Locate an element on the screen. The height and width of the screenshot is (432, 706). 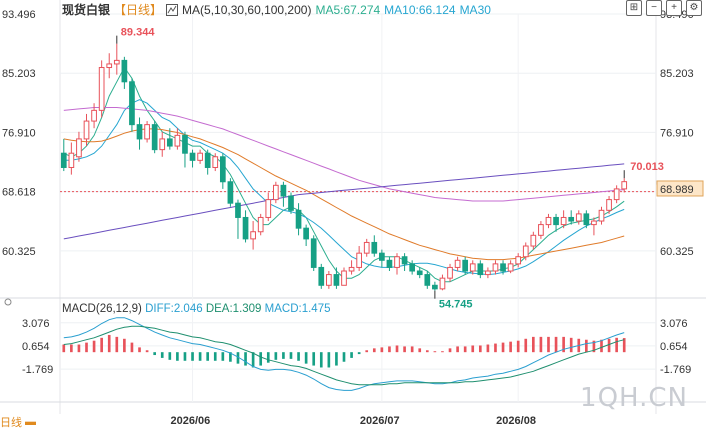
period-selector: 日线 ▬ is located at coordinates (18, 422).